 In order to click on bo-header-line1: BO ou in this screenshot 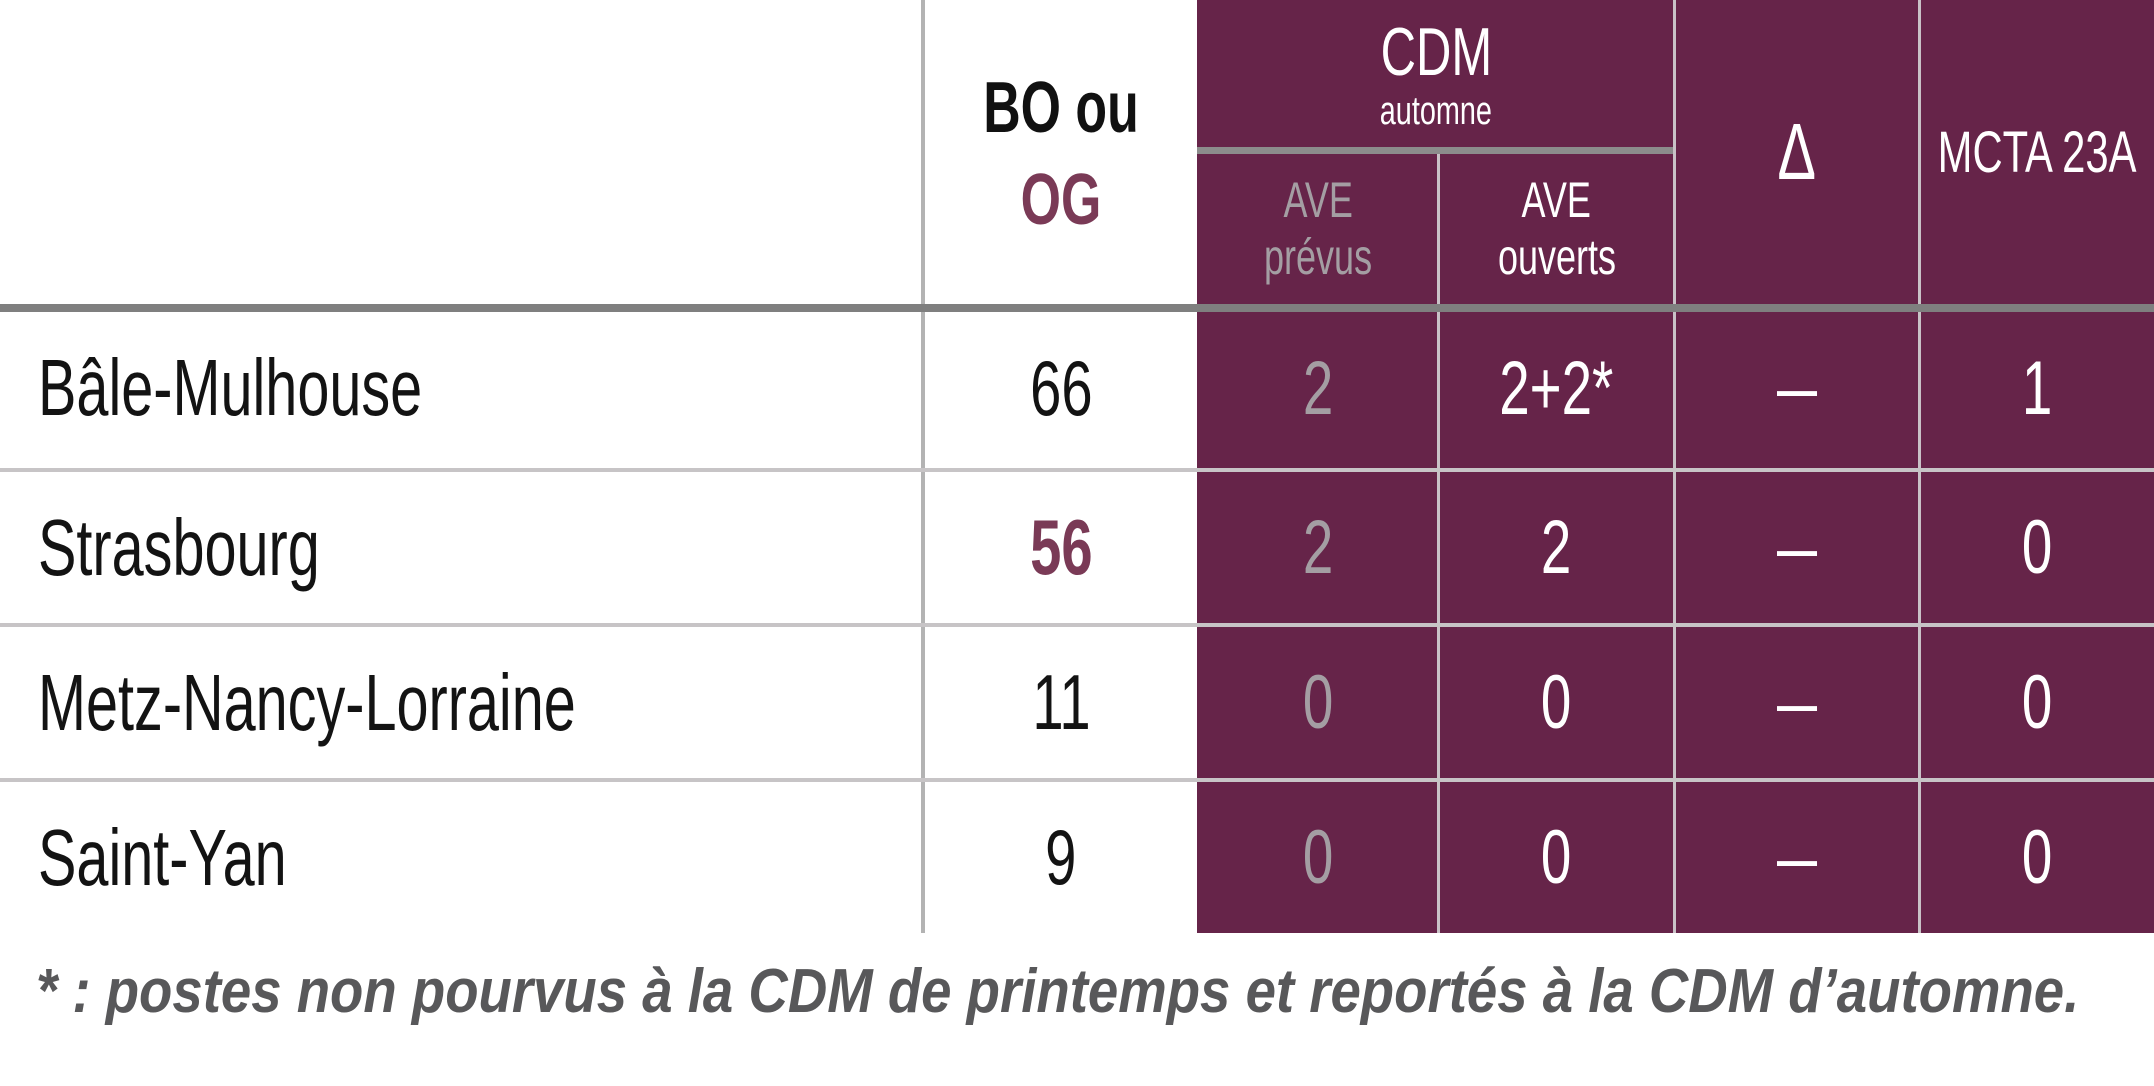, I will do `click(1061, 108)`.